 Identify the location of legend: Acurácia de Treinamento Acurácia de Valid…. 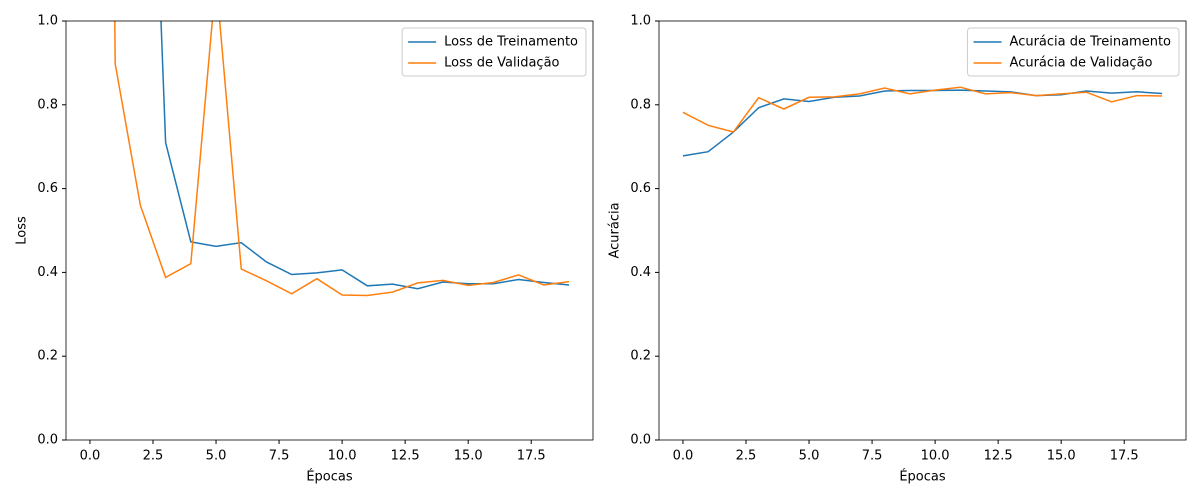
(1073, 52).